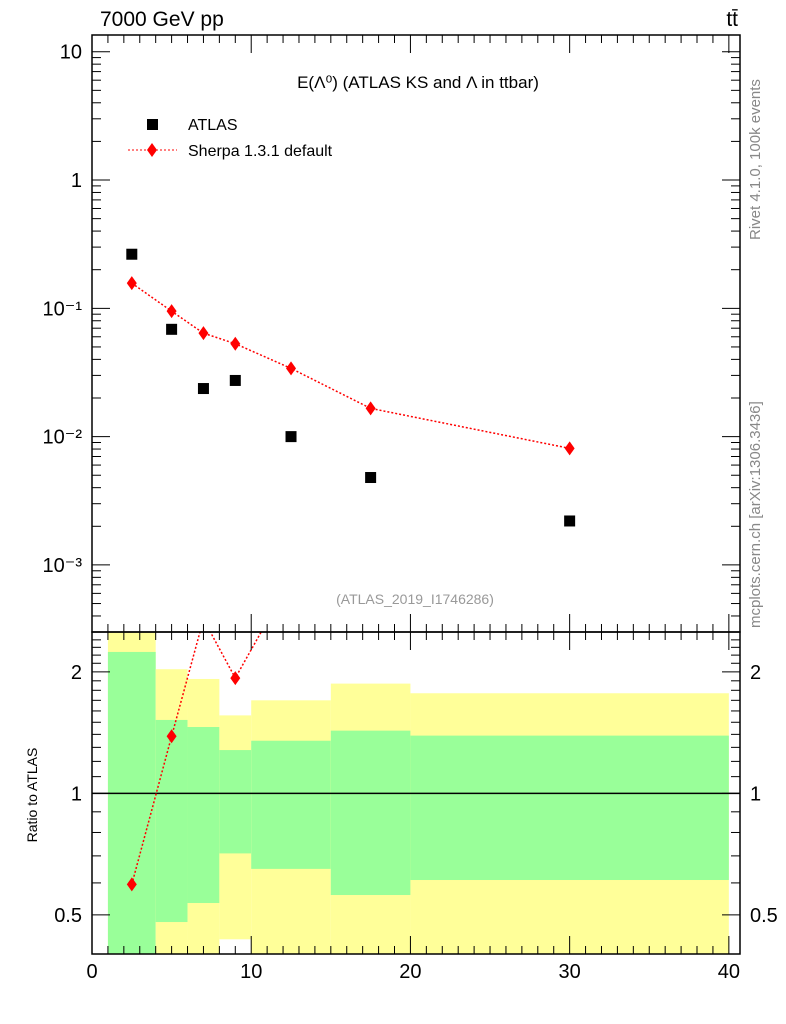 The width and height of the screenshot is (786, 1024). What do you see at coordinates (71, 53) in the screenshot?
I see `y-tick-label: 10` at bounding box center [71, 53].